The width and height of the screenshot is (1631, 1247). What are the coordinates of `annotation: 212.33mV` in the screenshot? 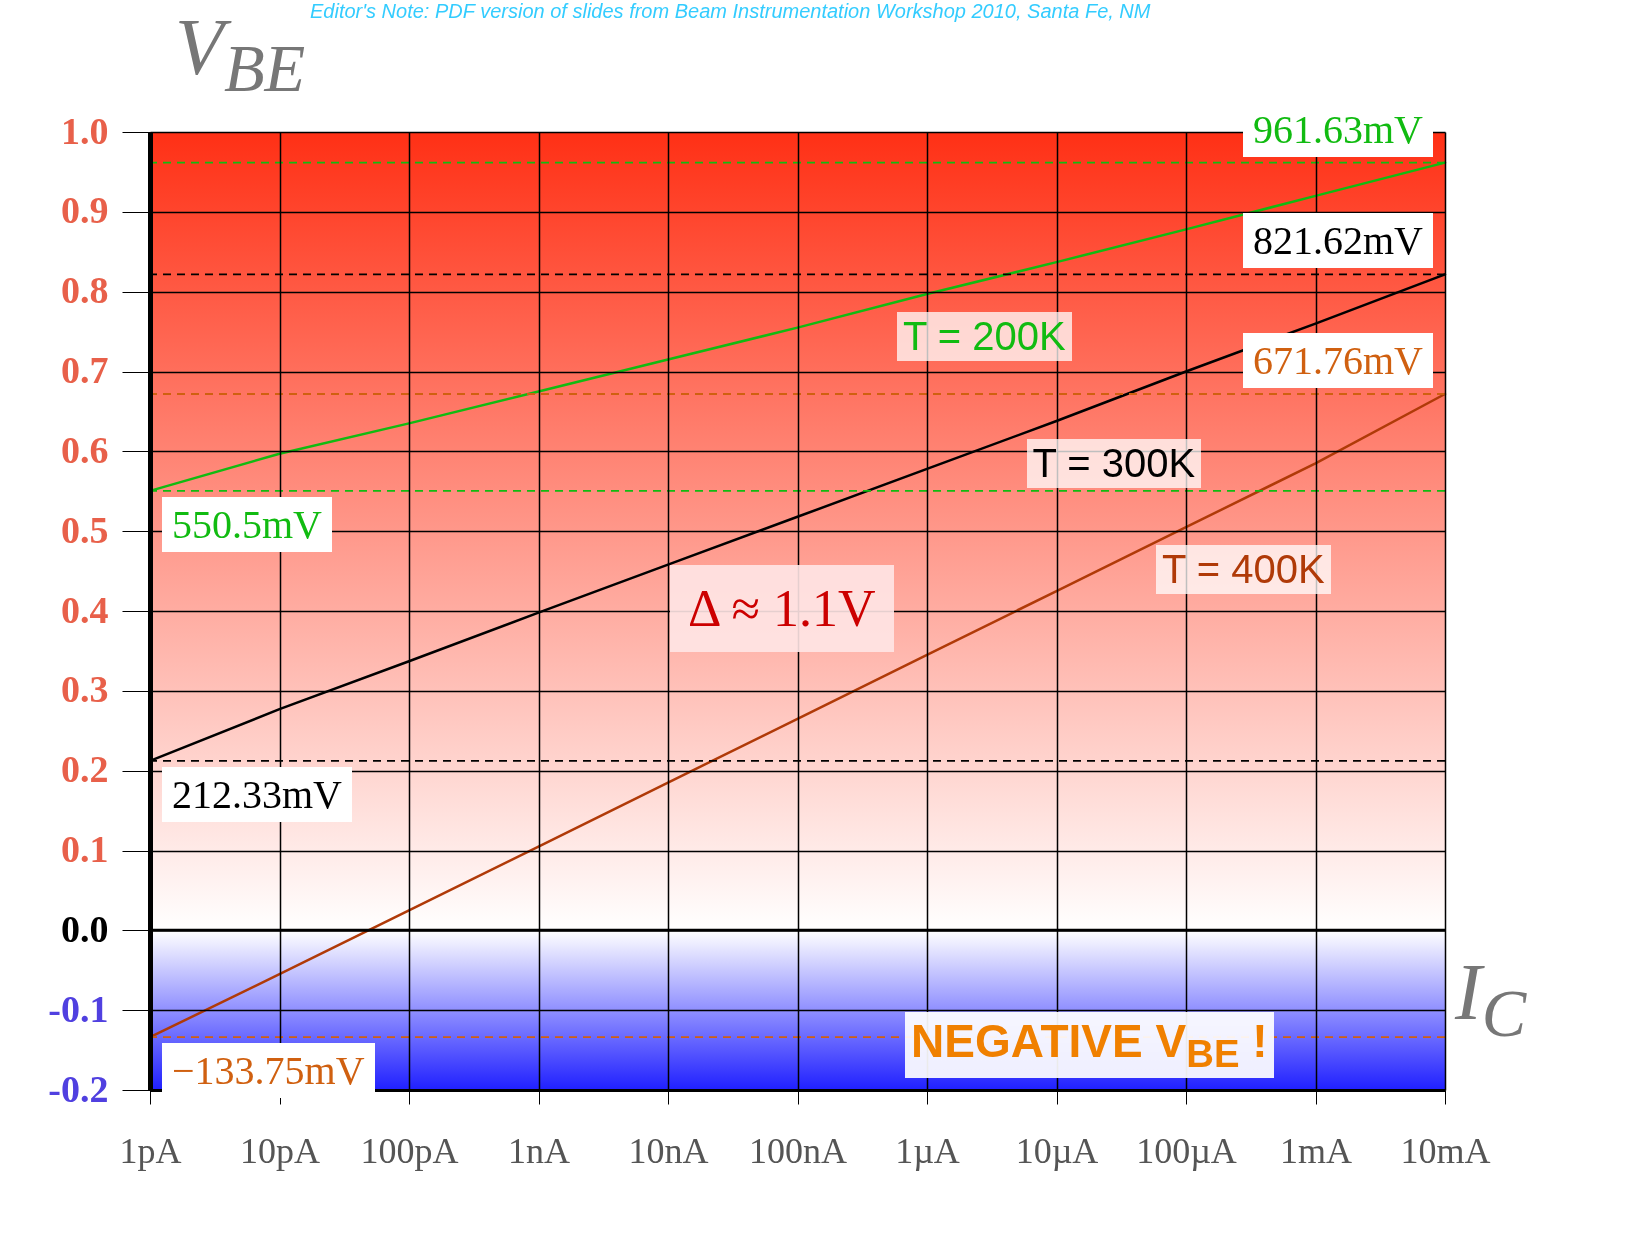 It's located at (257, 794).